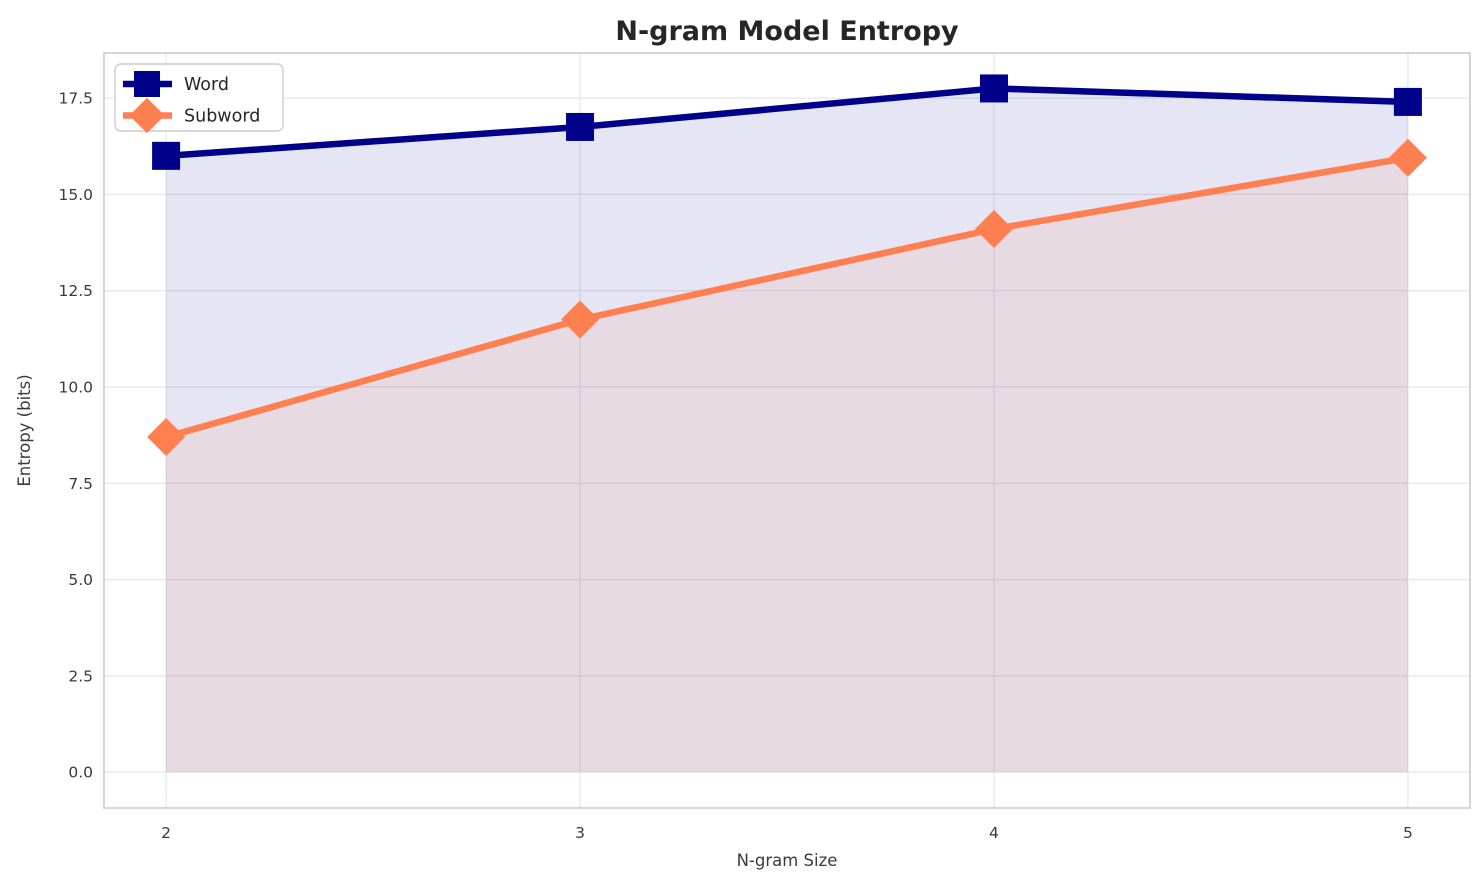 The height and width of the screenshot is (885, 1484). Describe the element at coordinates (80, 484) in the screenshot. I see `y-tick-label: 7.5` at that location.